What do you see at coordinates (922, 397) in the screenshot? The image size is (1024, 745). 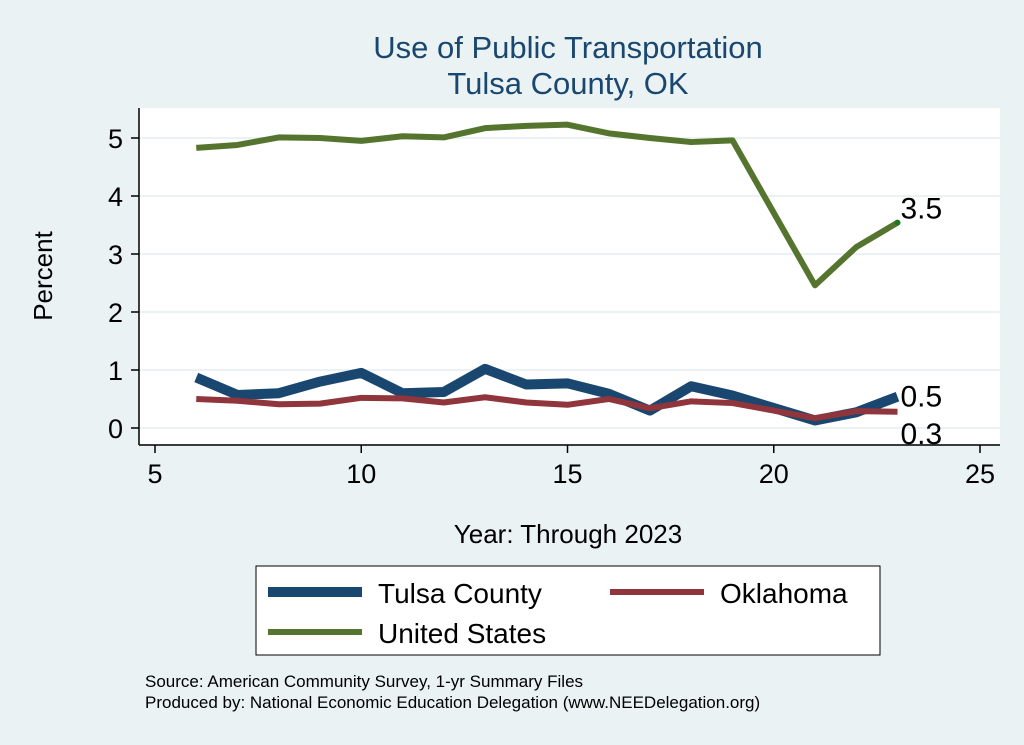 I see `end-value-label: 0.5` at bounding box center [922, 397].